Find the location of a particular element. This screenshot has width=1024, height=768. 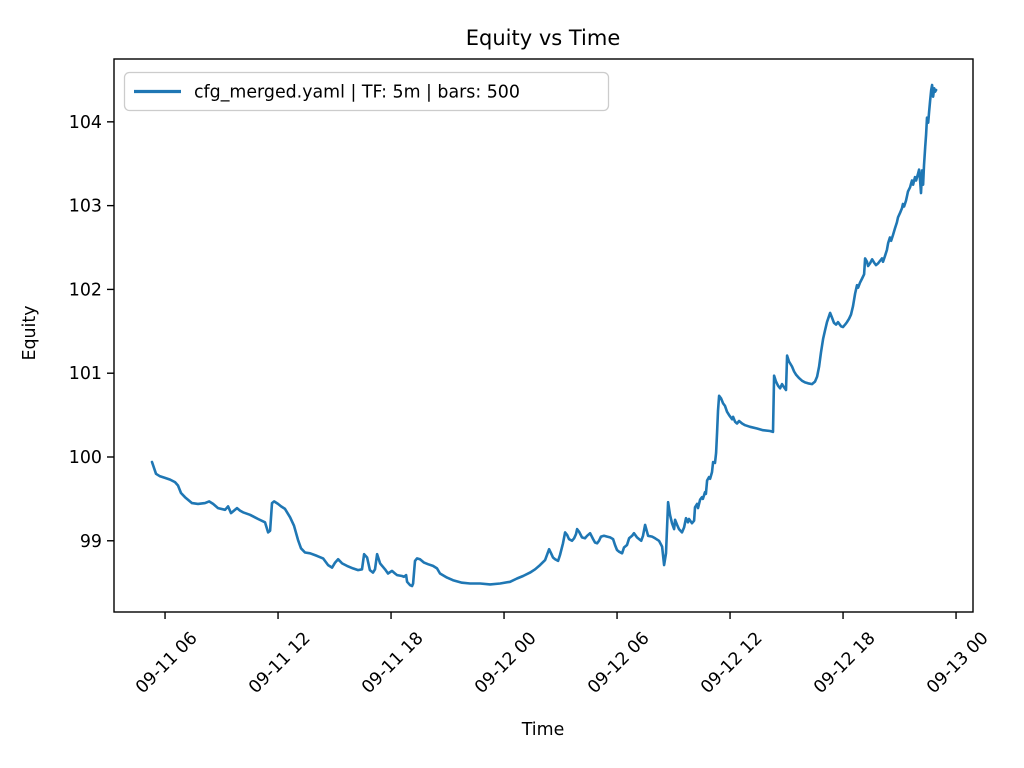

x-tick-label: 09-13 00 is located at coordinates (957, 662).